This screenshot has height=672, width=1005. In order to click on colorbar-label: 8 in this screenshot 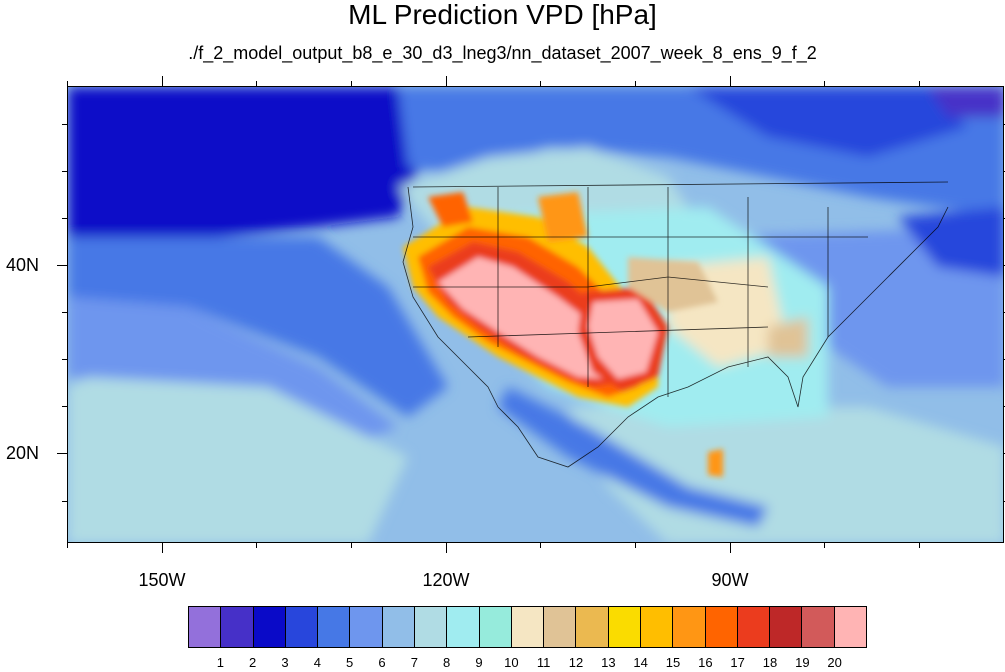, I will do `click(447, 662)`.